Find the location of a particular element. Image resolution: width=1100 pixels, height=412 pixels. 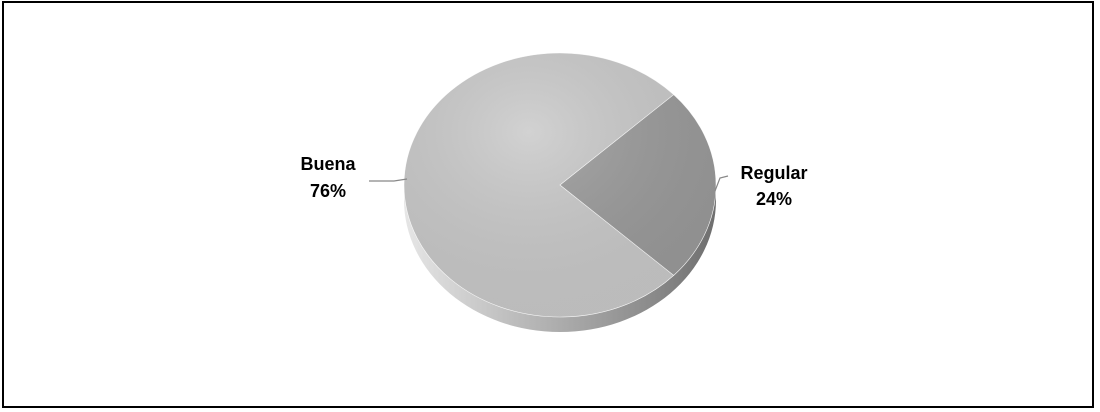

slice-label-buena-name: Buena is located at coordinates (328, 164).